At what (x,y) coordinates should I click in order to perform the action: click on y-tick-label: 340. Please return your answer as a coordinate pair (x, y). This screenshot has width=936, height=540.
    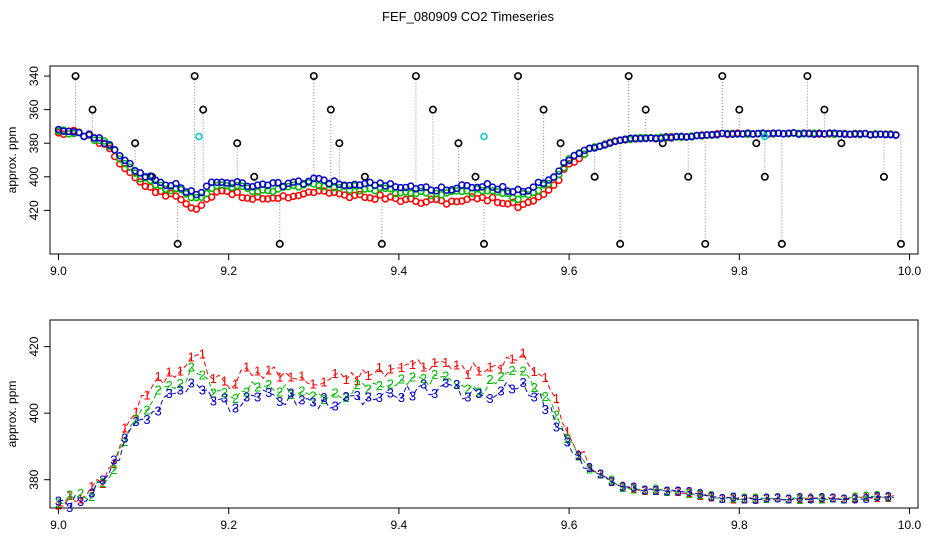
    Looking at the image, I should click on (34, 76).